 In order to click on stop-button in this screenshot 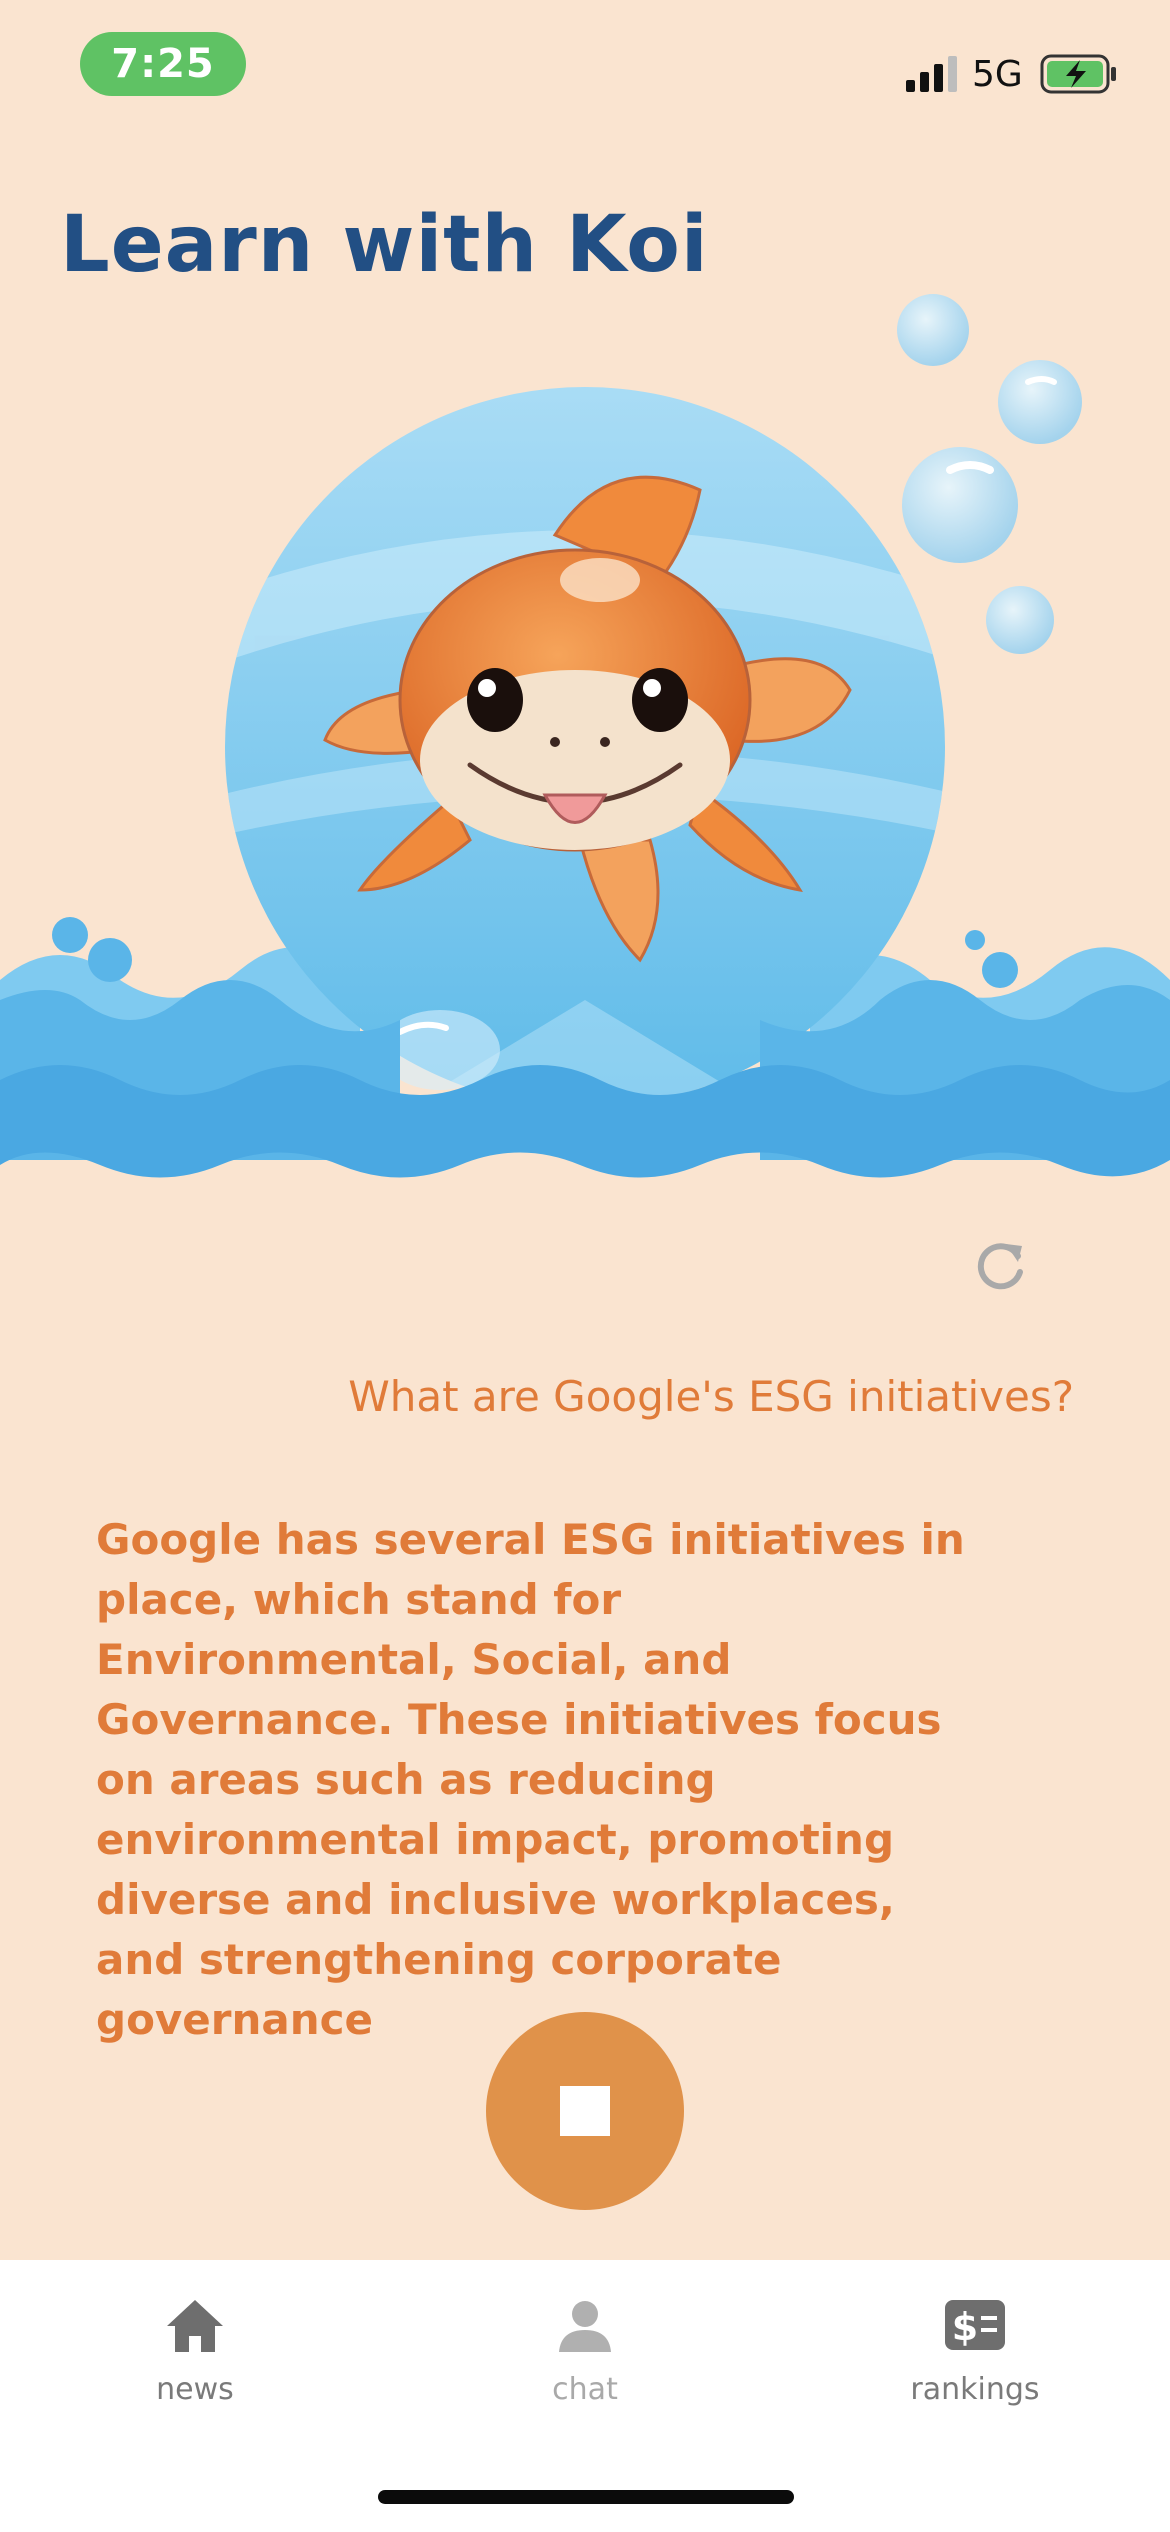, I will do `click(585, 2111)`.